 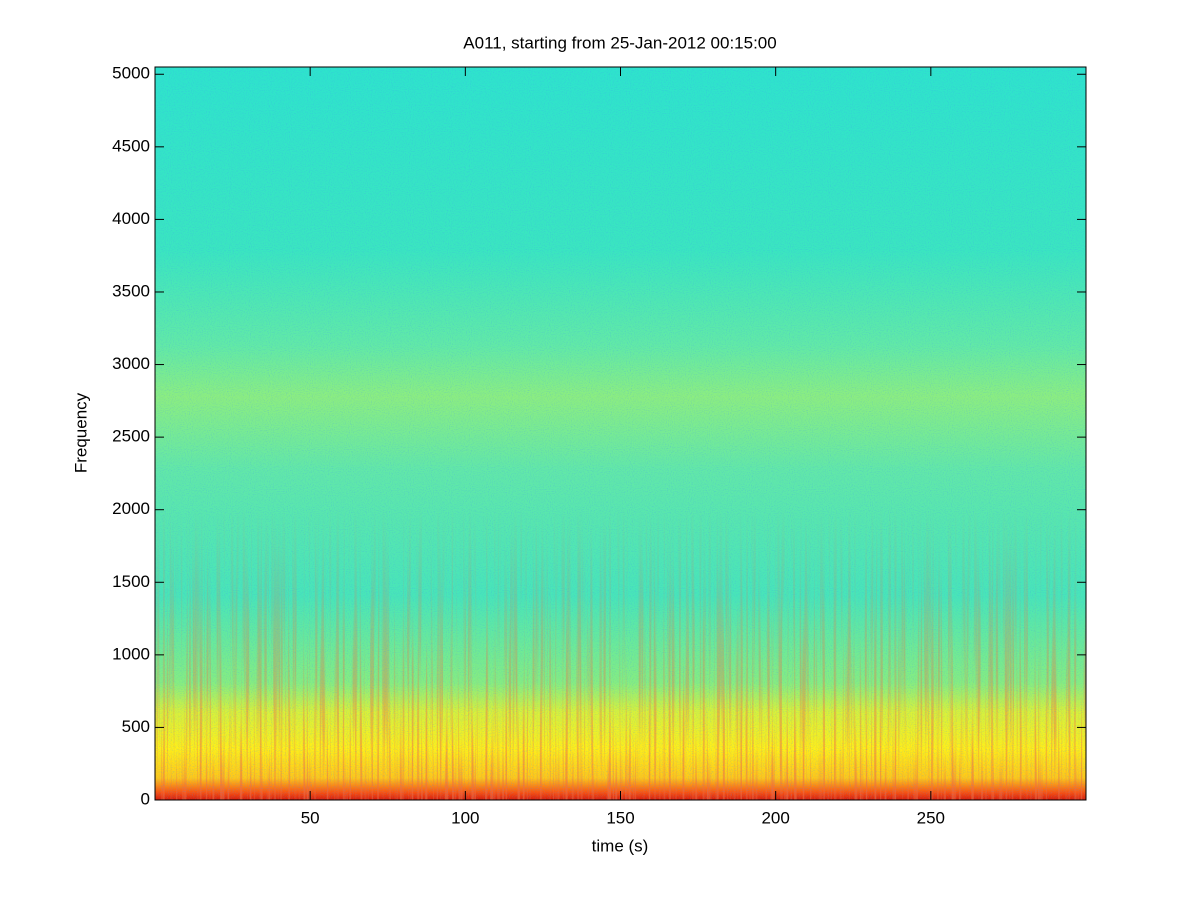 I want to click on x-tick-label: 100, so click(x=465, y=817).